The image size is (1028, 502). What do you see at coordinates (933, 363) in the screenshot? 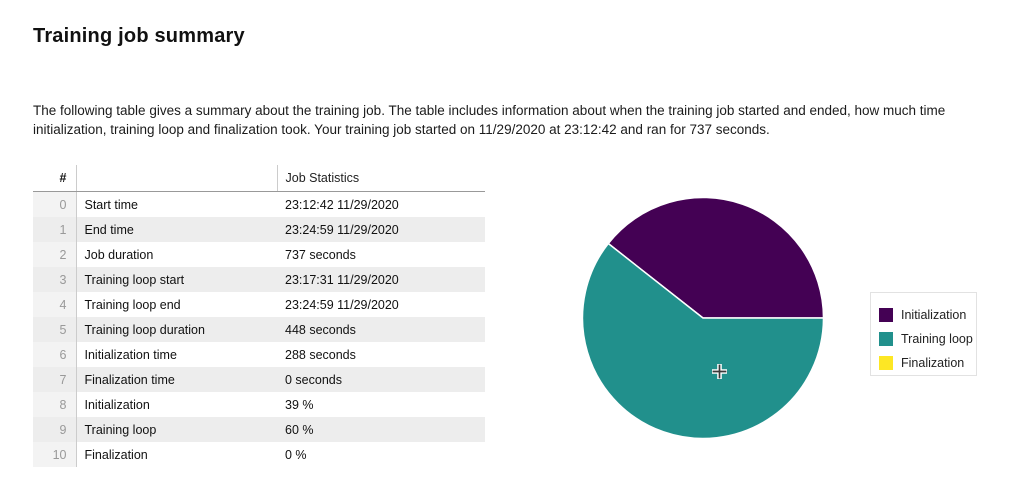
I see `legend-label: Finalization` at bounding box center [933, 363].